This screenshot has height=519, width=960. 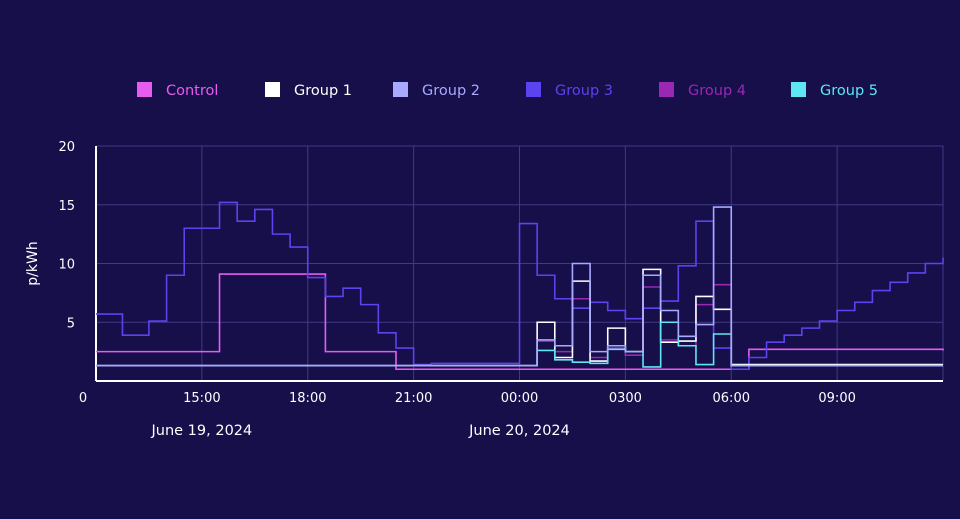 I want to click on y-tick-labels: 5 10 15 20, so click(x=66, y=235).